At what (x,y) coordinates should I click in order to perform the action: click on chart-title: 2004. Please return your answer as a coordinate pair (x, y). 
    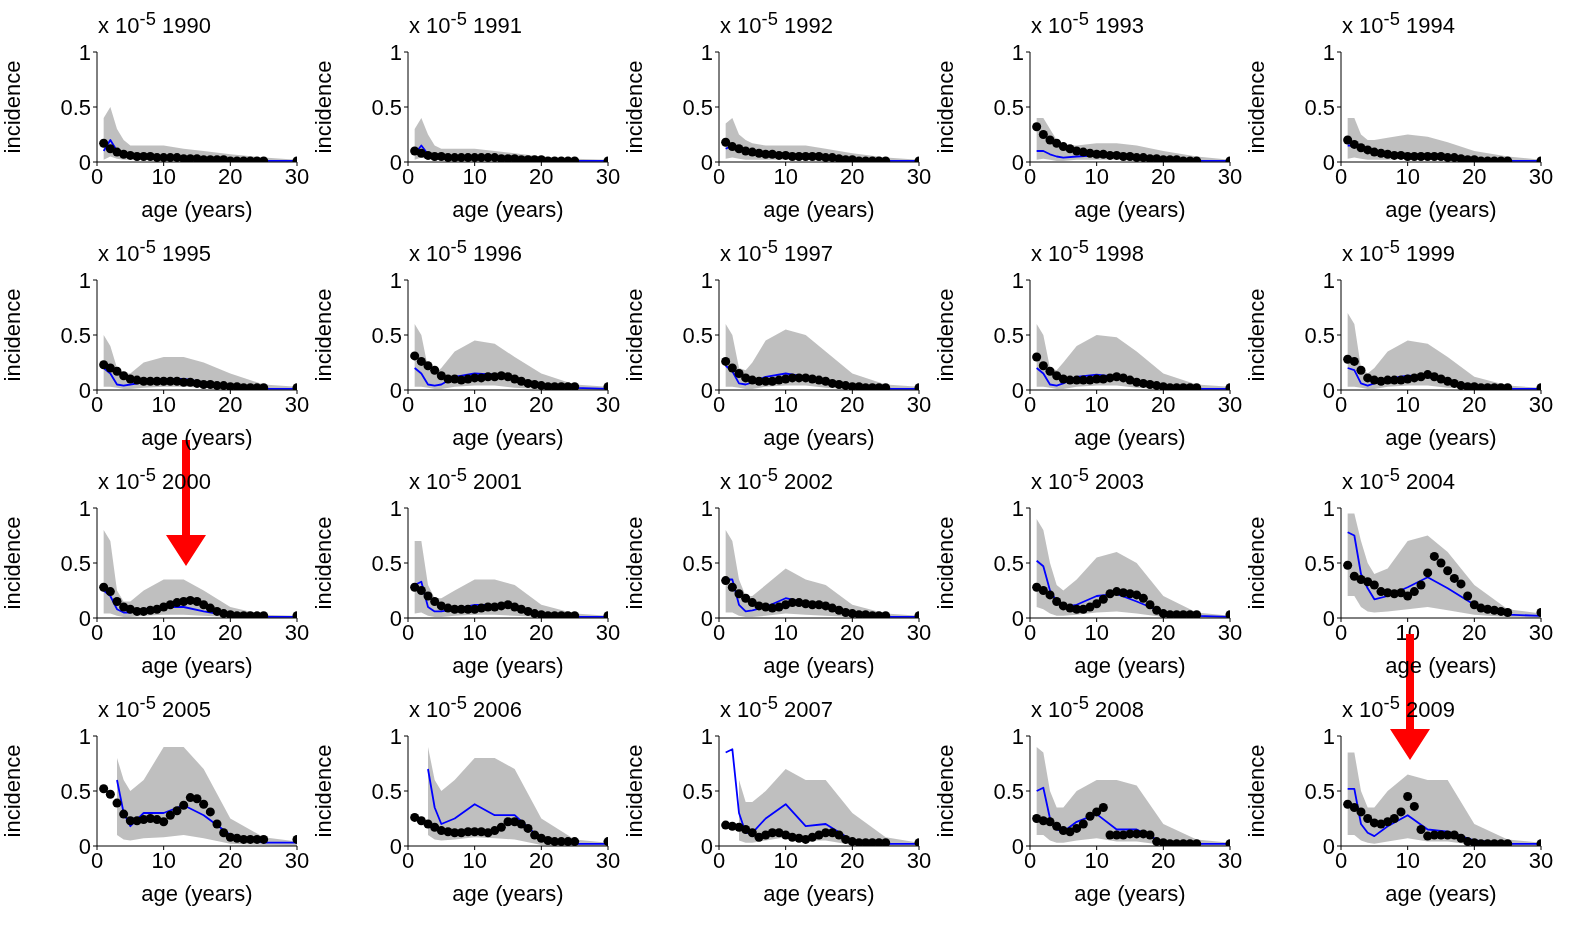
    Looking at the image, I should click on (1430, 482).